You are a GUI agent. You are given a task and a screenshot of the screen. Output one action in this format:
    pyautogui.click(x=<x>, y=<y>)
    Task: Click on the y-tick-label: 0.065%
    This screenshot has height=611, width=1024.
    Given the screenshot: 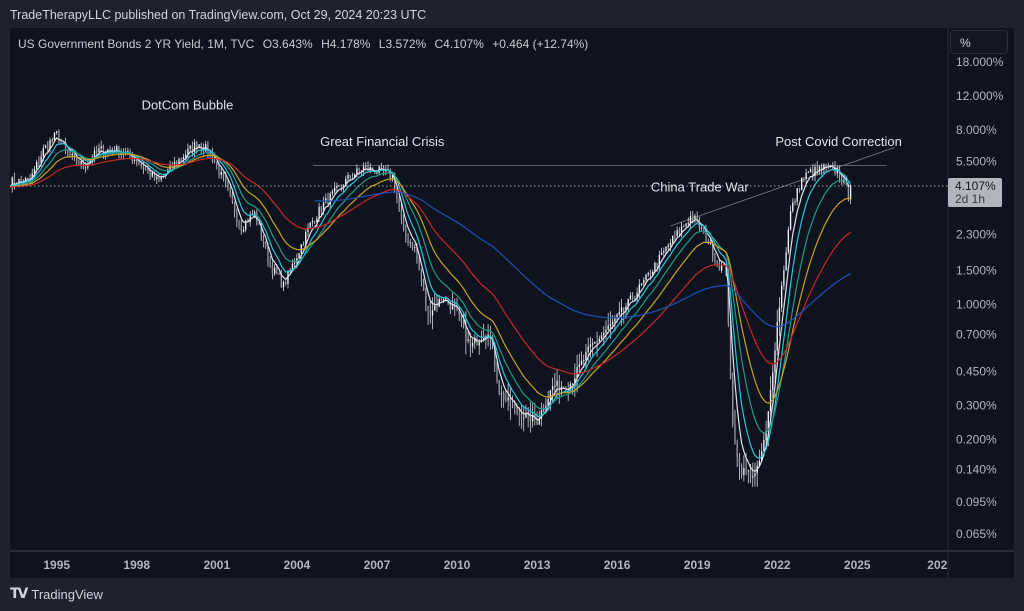 What is the action you would take?
    pyautogui.click(x=976, y=534)
    